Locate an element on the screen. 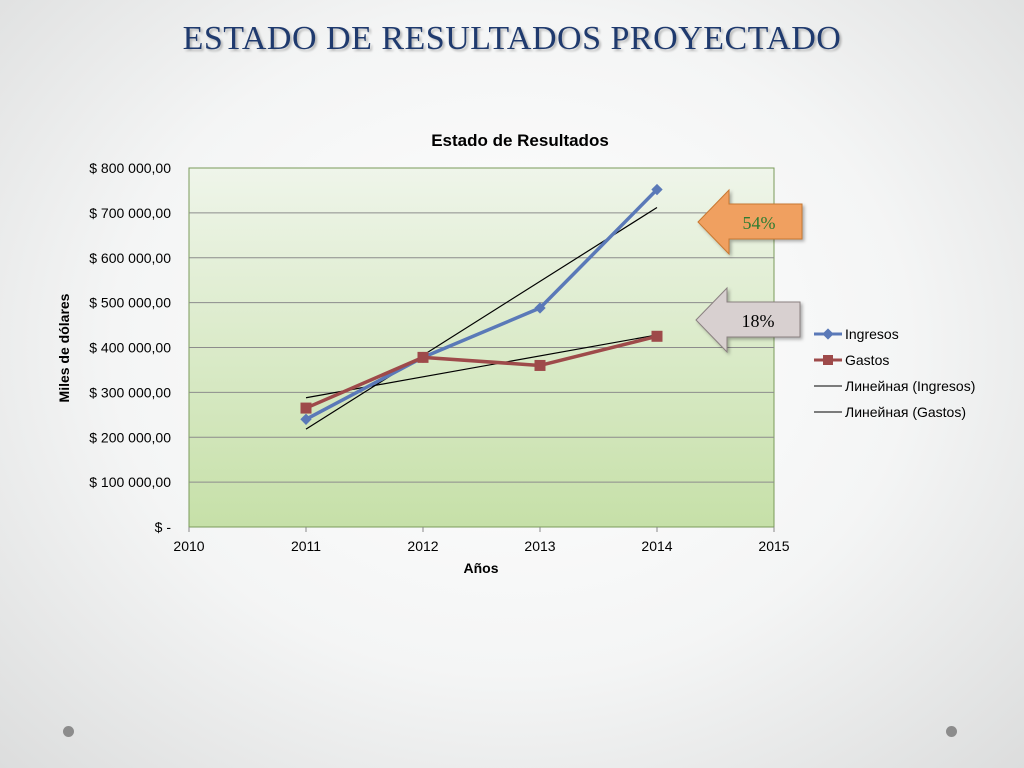  legend-label-trend-gastos: Линейная (Gastos) is located at coordinates (905, 412).